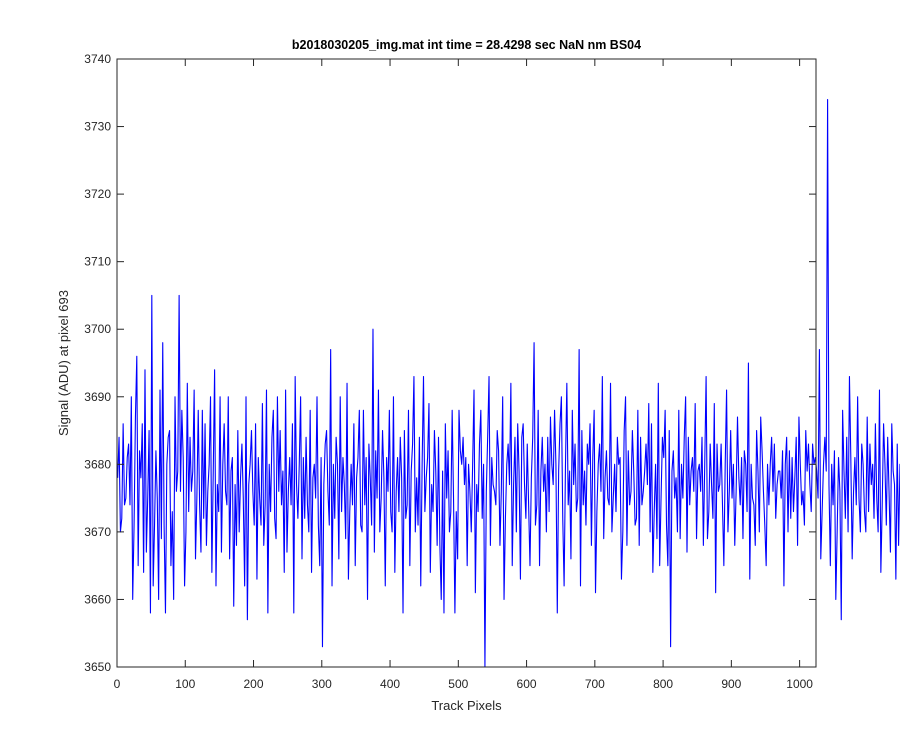 This screenshot has height=750, width=900. I want to click on y-tick-label: 3710, so click(97, 262).